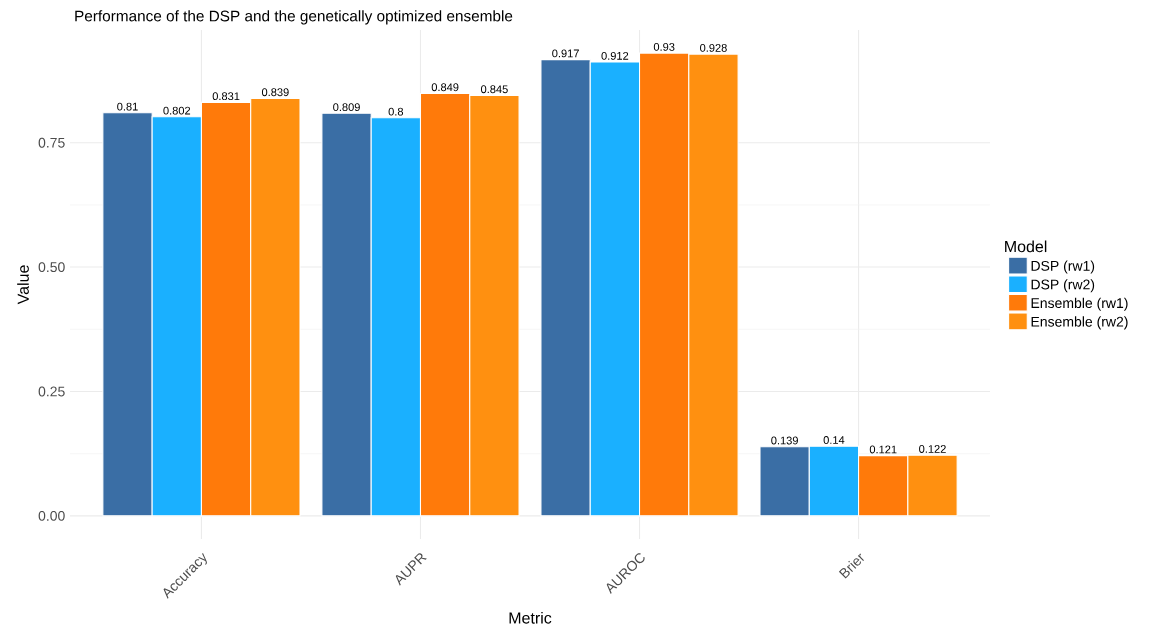 The width and height of the screenshot is (1165, 628). I want to click on data-label: 0.839, so click(275, 92).